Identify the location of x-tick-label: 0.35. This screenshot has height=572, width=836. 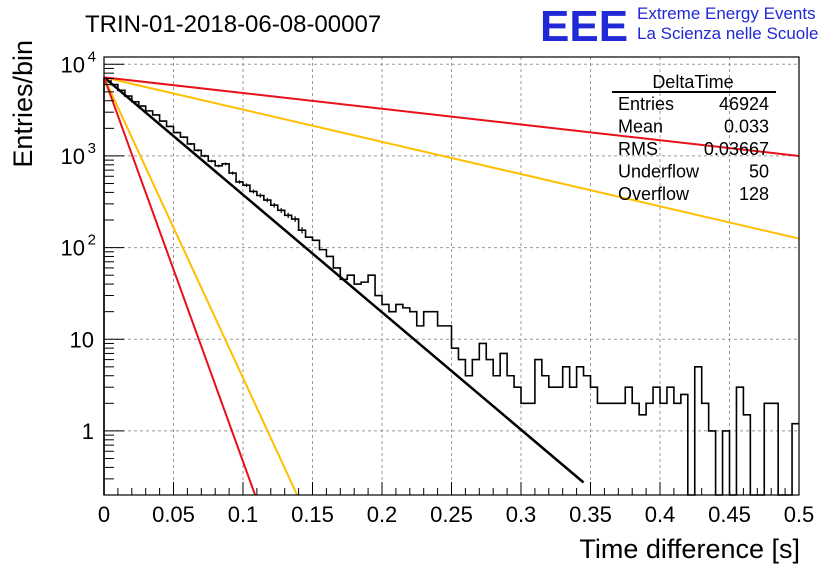
(590, 514).